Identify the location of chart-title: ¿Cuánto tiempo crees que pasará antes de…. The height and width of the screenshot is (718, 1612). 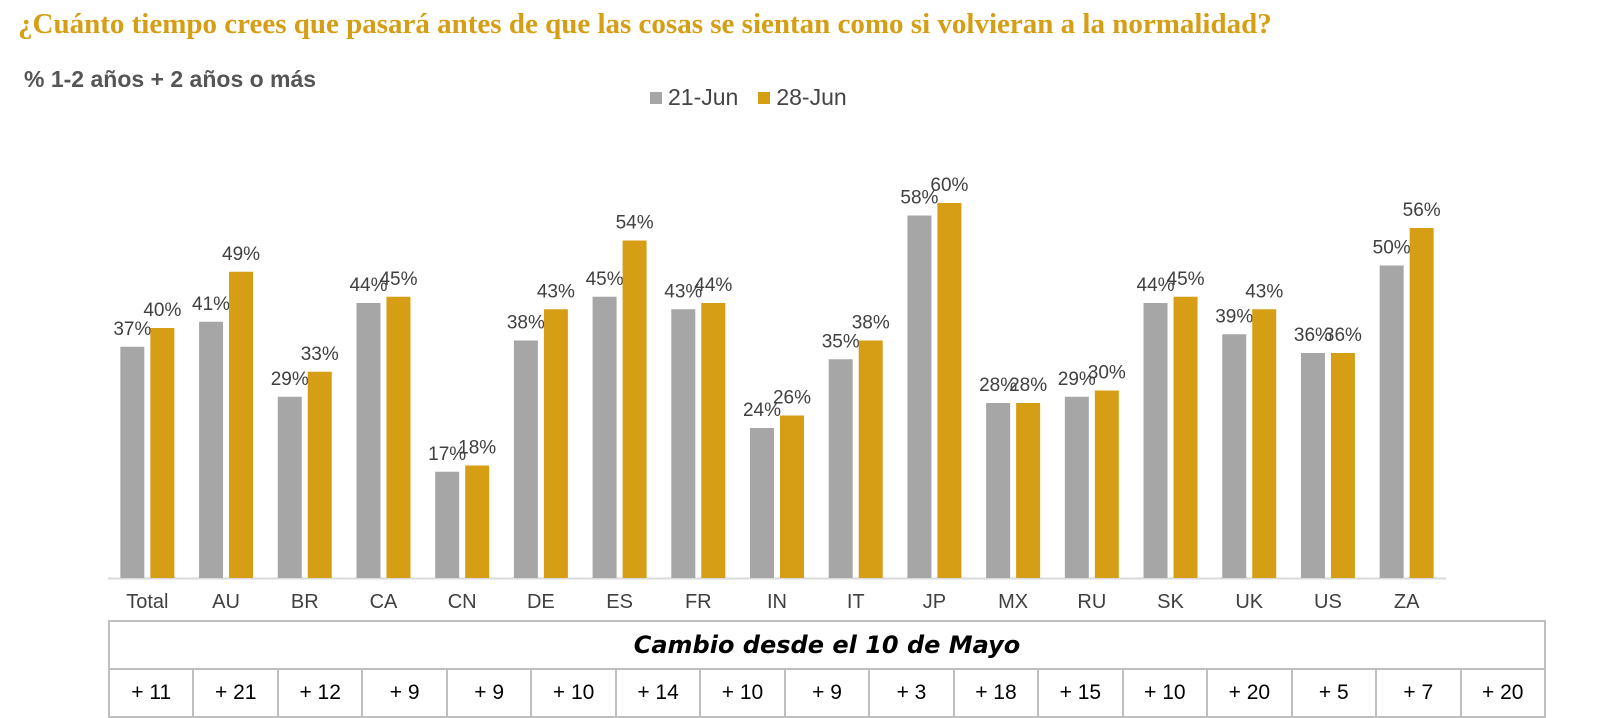
(645, 24).